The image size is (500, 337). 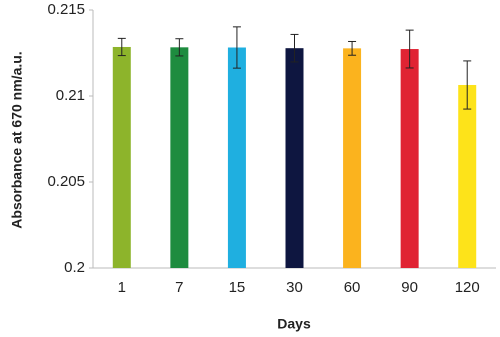 What do you see at coordinates (70, 95) in the screenshot?
I see `y-tick-label: 0.21` at bounding box center [70, 95].